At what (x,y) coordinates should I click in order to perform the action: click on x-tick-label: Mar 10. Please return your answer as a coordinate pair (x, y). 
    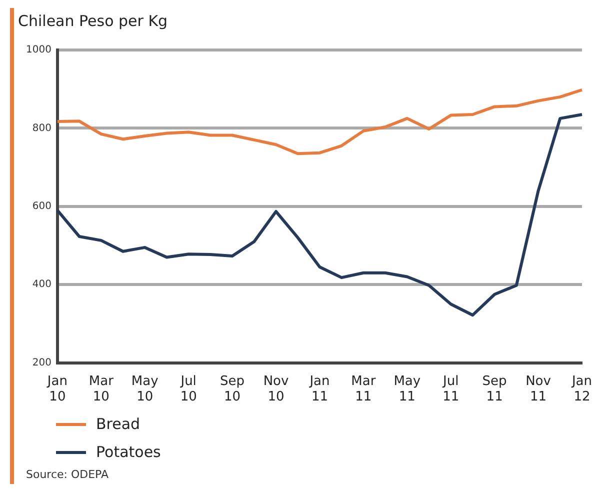
    Looking at the image, I should click on (101, 389).